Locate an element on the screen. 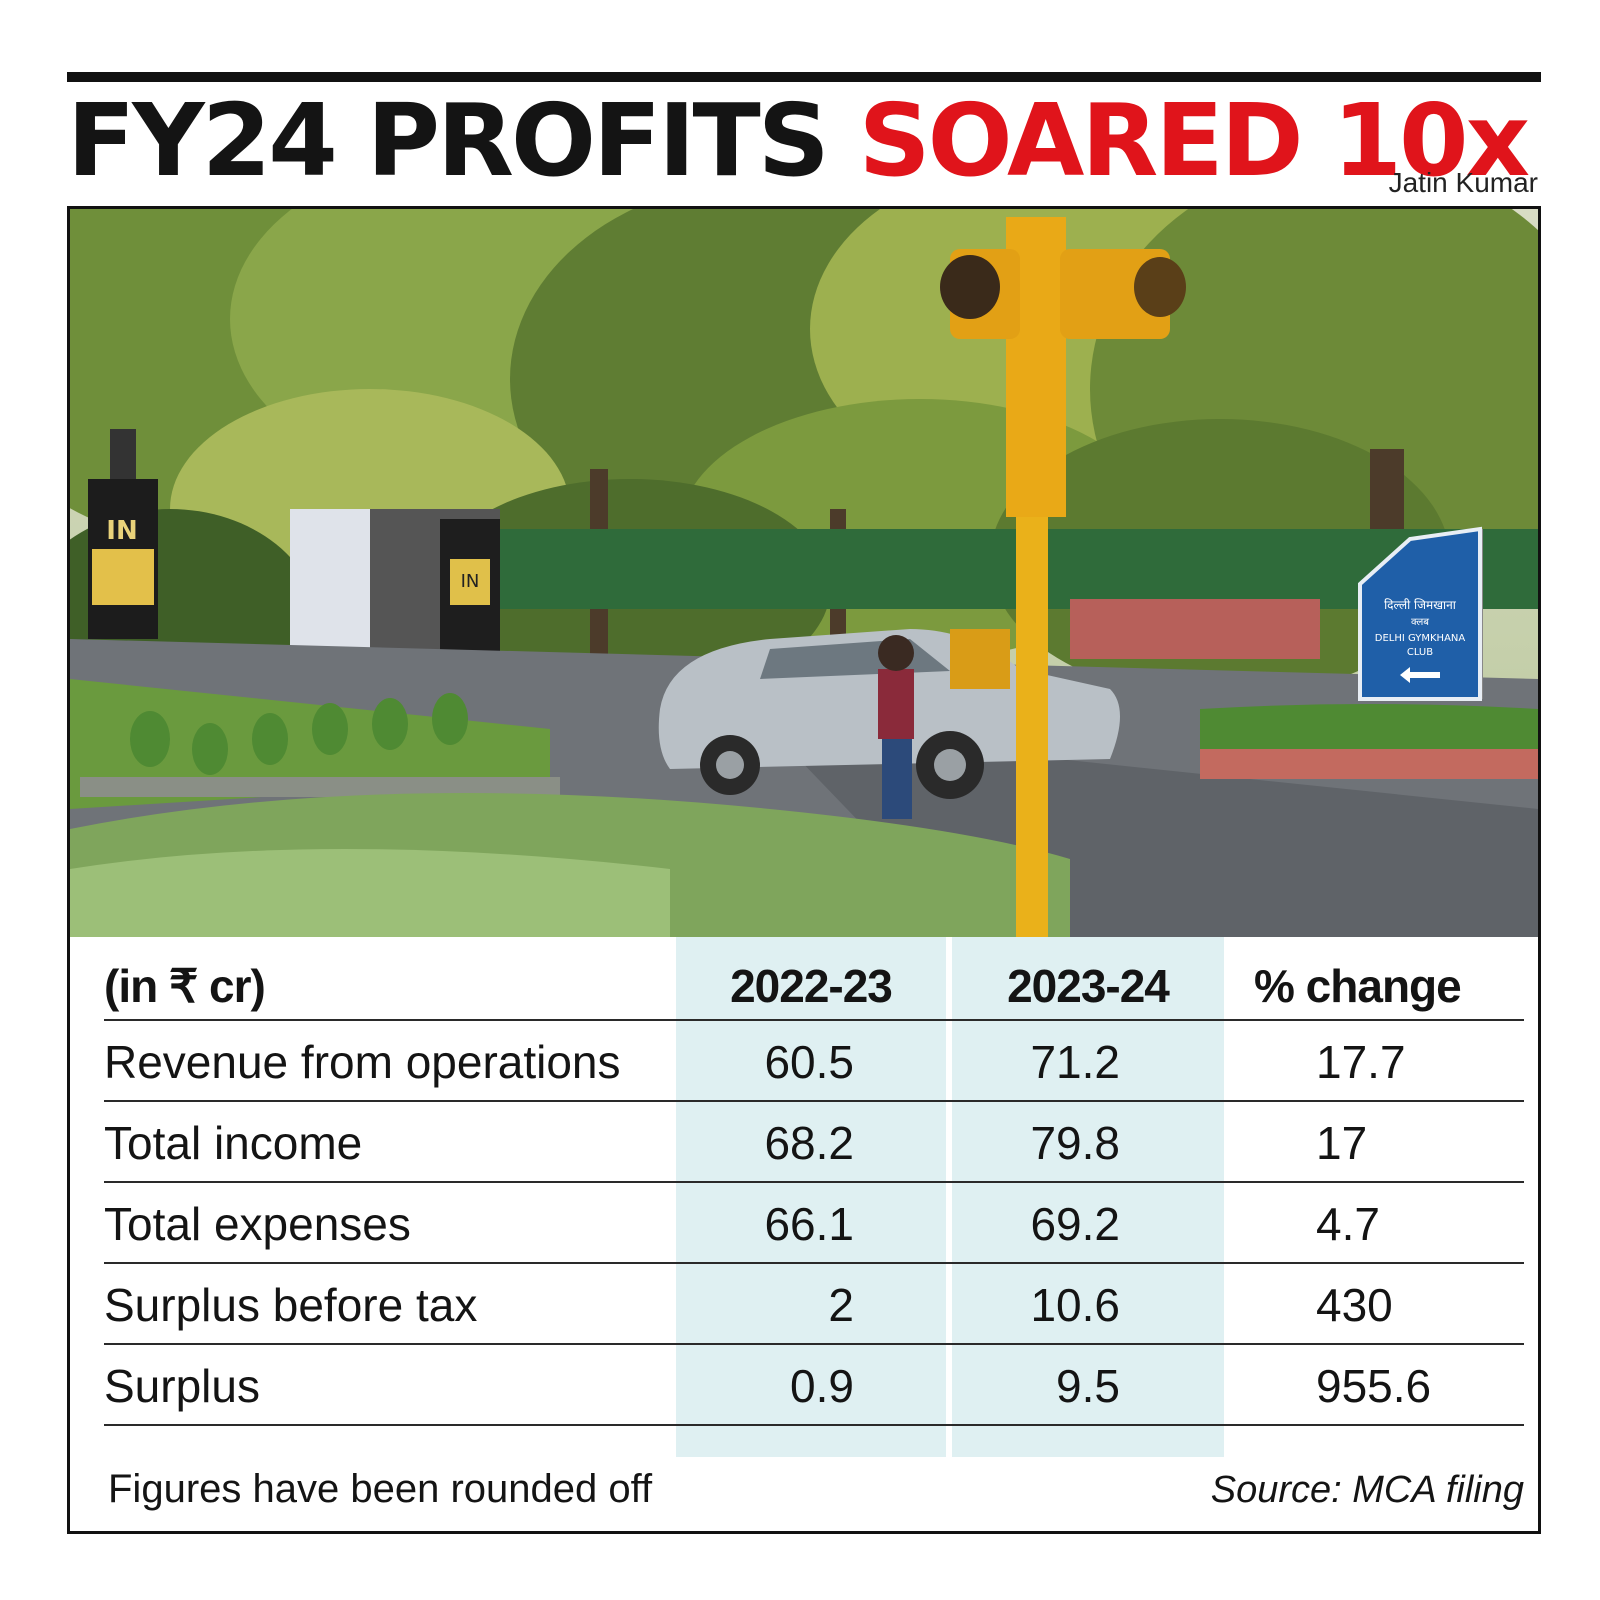  red-wall is located at coordinates (1195, 629).